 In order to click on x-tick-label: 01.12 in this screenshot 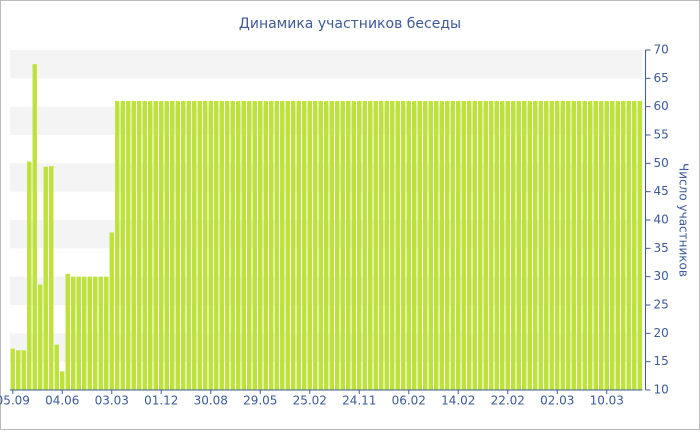, I will do `click(161, 401)`.